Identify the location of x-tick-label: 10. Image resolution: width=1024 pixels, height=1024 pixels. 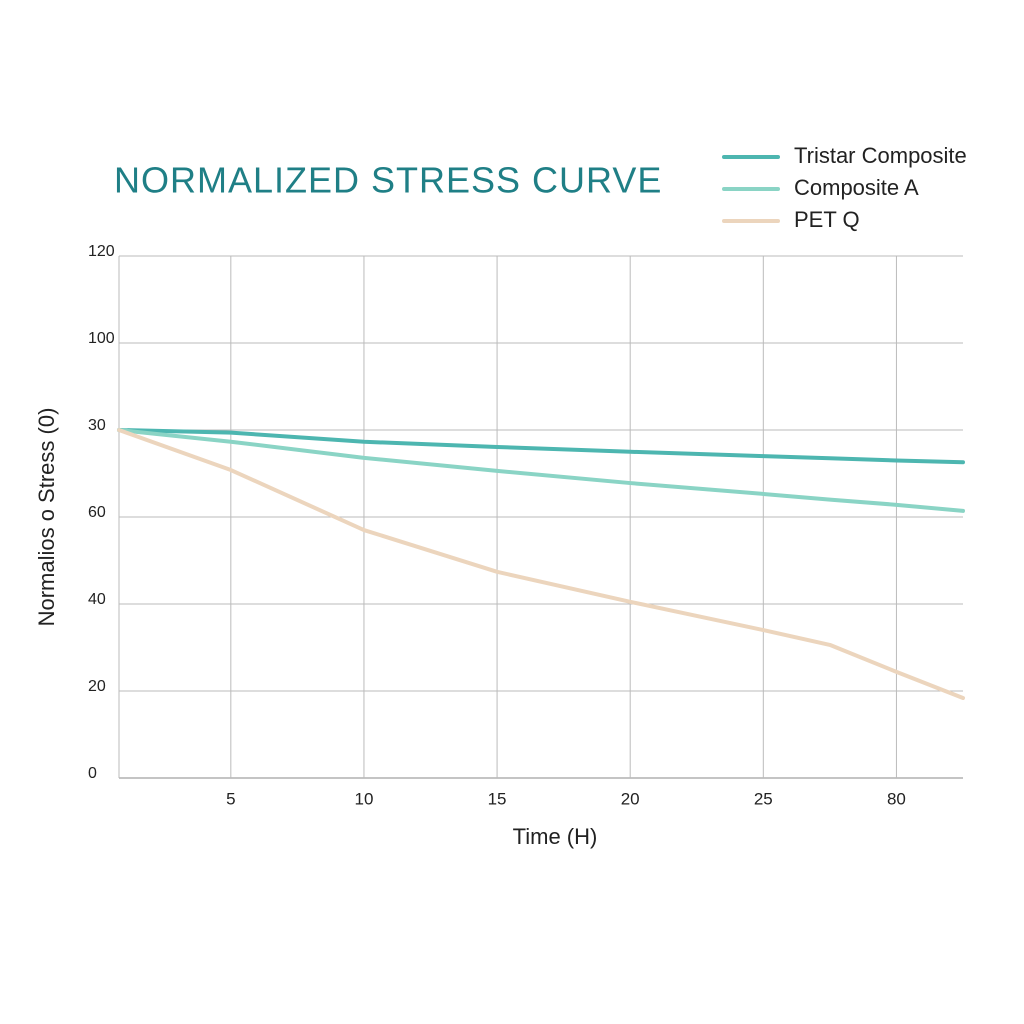
(363, 798).